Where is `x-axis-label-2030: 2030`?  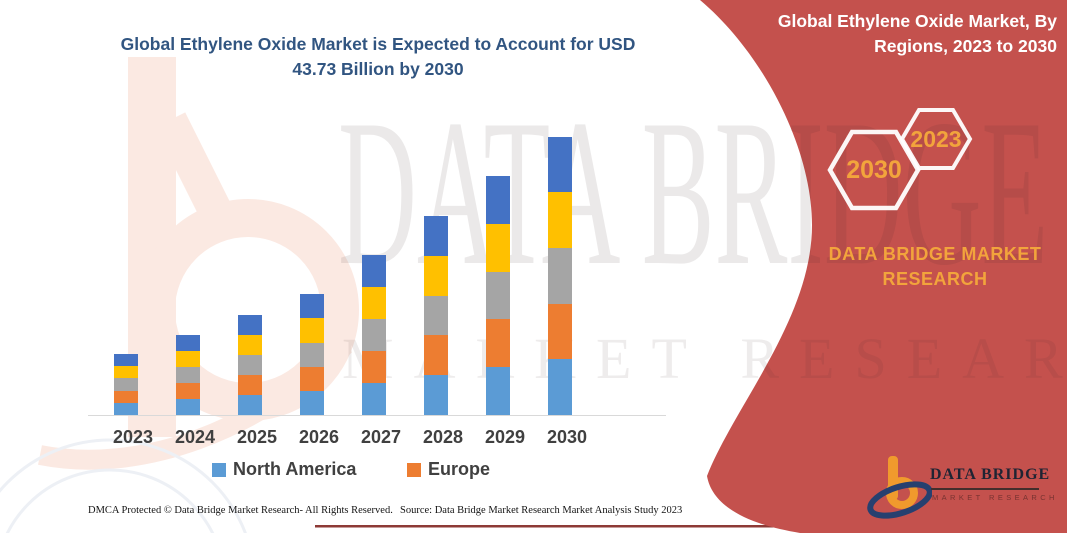
x-axis-label-2030: 2030 is located at coordinates (567, 437).